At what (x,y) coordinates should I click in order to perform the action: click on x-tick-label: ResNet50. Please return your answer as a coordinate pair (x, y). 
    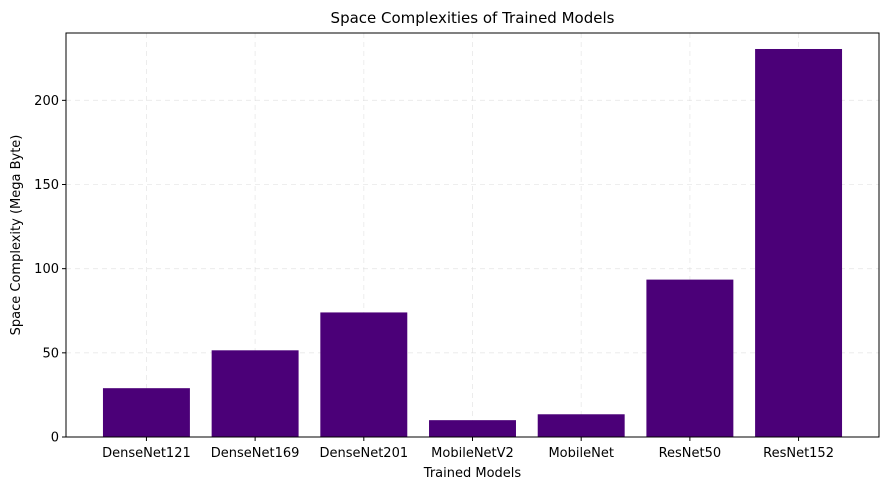
    Looking at the image, I should click on (690, 453).